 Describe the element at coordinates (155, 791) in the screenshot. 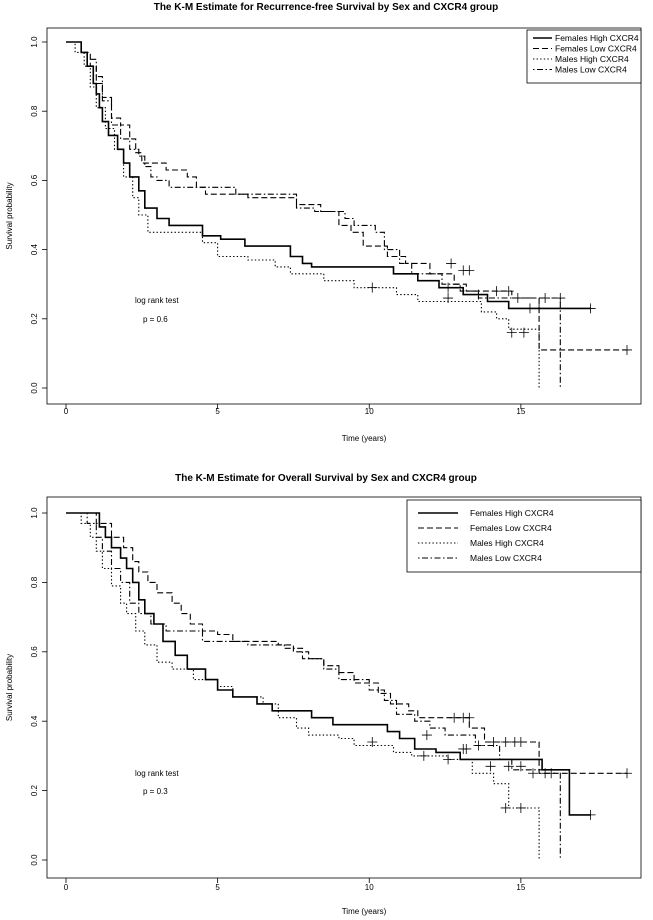

I see `annotation-p-value: p = 0.3` at that location.